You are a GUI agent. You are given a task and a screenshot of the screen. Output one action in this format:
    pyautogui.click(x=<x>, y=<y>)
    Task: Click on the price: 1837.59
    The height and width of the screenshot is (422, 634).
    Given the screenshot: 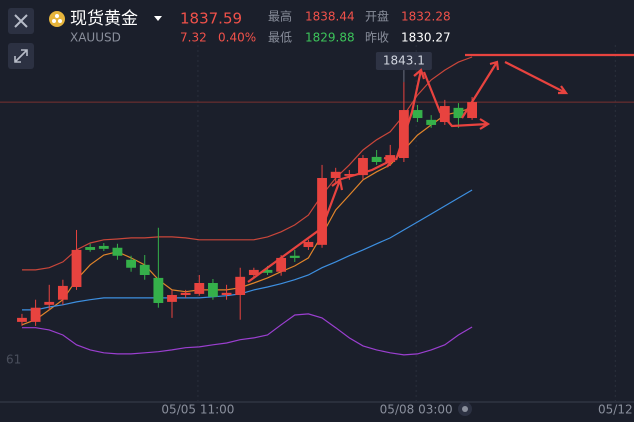 What is the action you would take?
    pyautogui.click(x=211, y=19)
    